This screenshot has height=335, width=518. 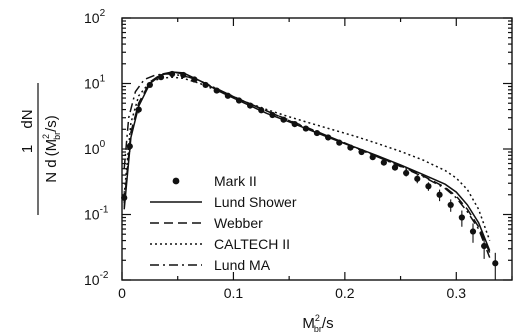 I want to click on x-tick-label: 0.1, so click(x=234, y=293).